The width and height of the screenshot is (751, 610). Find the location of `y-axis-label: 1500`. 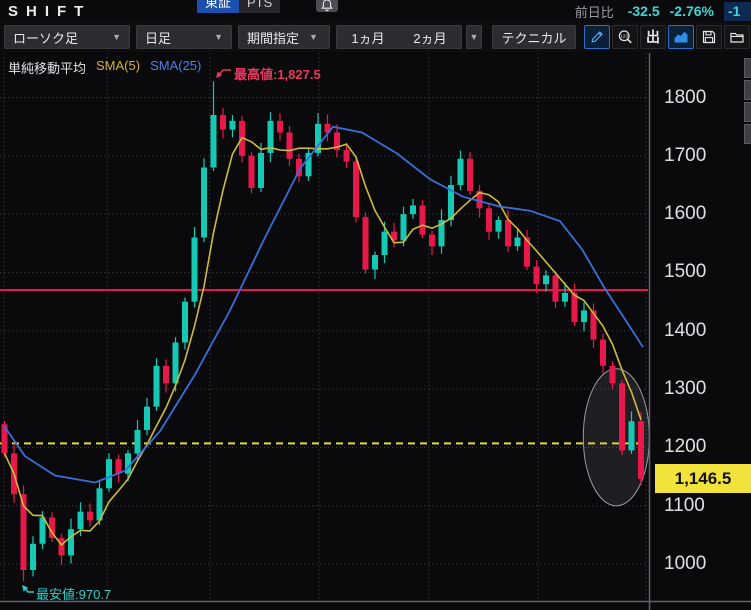

y-axis-label: 1500 is located at coordinates (685, 272).